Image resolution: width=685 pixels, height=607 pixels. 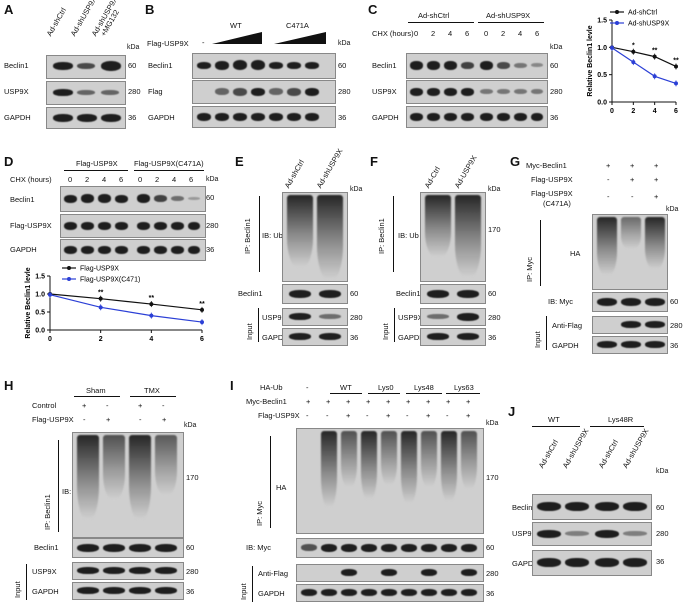 What do you see at coordinates (374, 161) in the screenshot?
I see `panel-letter-f: F` at bounding box center [374, 161].